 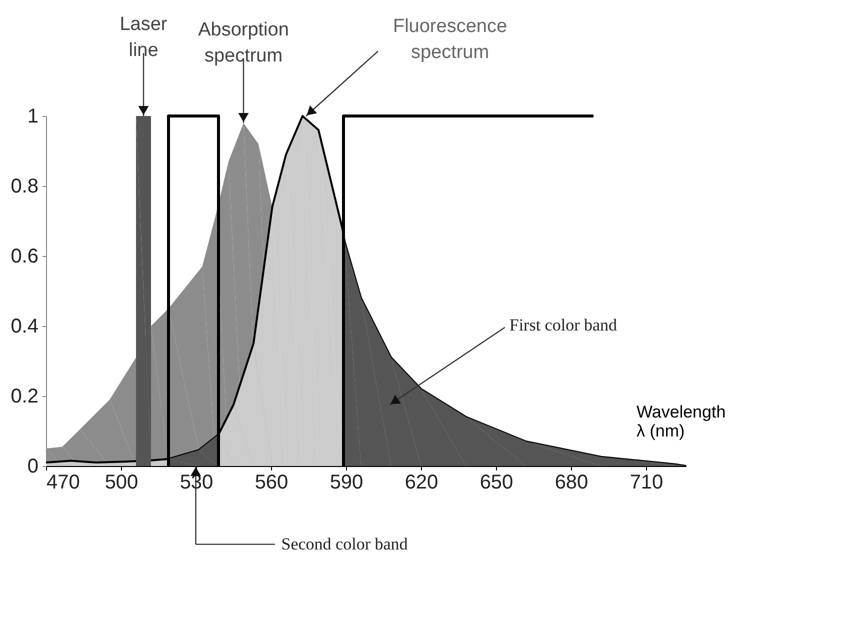 I want to click on x-tick-label: 650, so click(x=497, y=483).